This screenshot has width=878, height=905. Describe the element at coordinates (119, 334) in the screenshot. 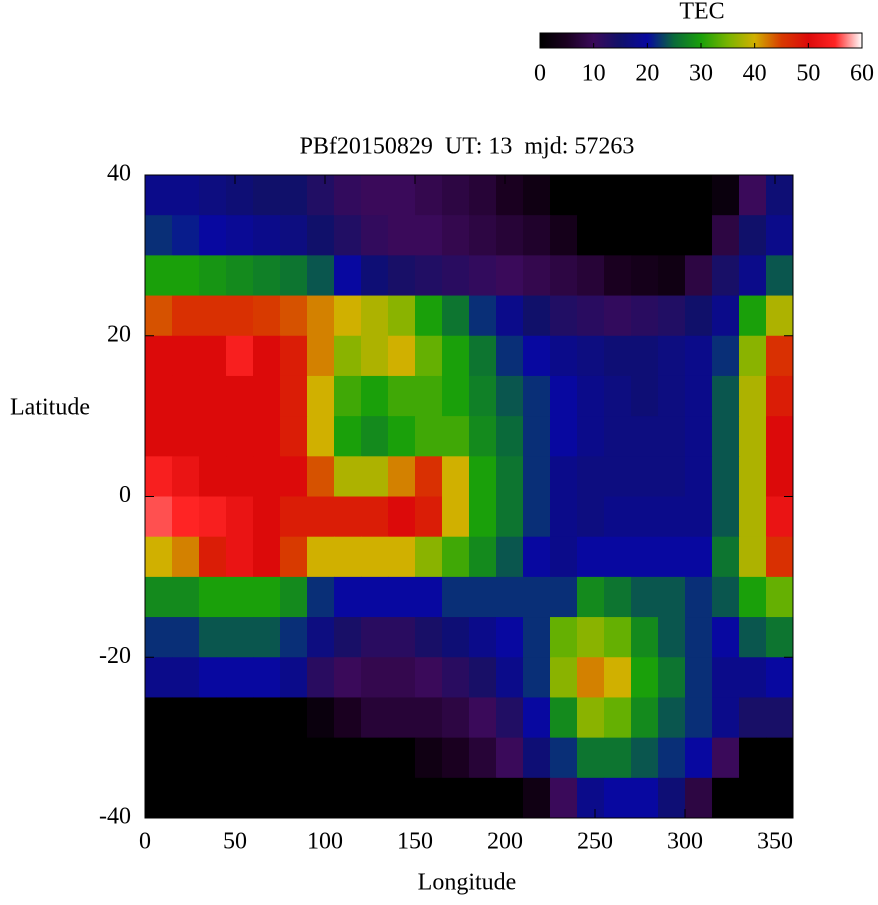

I see `y-tick-label: 20` at that location.